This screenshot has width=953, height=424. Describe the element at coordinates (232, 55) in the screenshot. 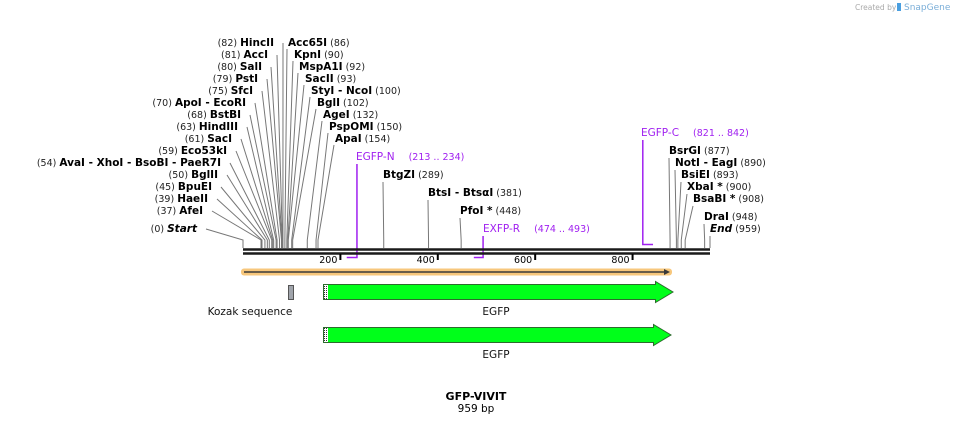

I see `site-position: (81)` at that location.